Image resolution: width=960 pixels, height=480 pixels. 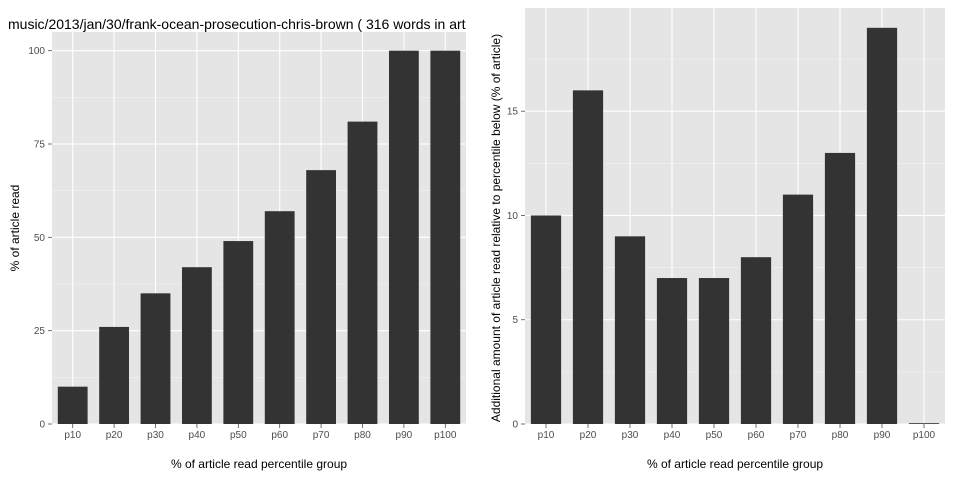 What do you see at coordinates (321, 435) in the screenshot?
I see `left-x-tick-label: p70` at bounding box center [321, 435].